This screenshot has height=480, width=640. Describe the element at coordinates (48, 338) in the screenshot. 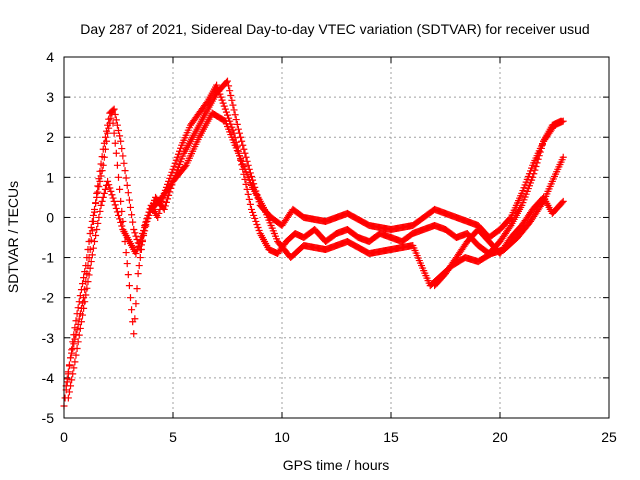

I see `y-tick-label: -3` at that location.